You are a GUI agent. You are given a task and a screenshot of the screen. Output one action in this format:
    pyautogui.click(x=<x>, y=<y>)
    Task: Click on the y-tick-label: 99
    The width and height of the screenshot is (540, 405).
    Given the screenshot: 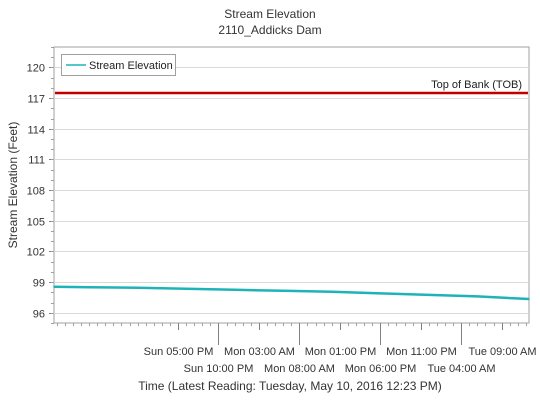 What is the action you would take?
    pyautogui.click(x=39, y=284)
    